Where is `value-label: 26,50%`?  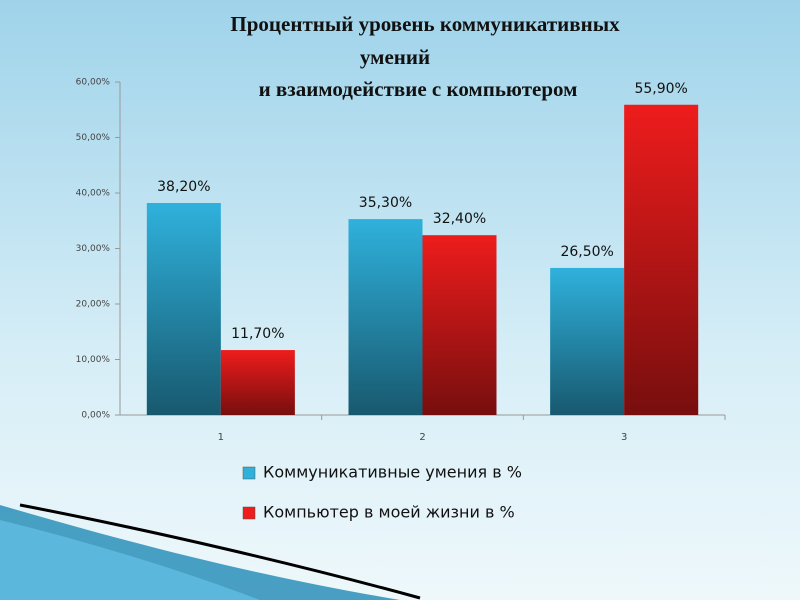
value-label: 26,50% is located at coordinates (586, 252).